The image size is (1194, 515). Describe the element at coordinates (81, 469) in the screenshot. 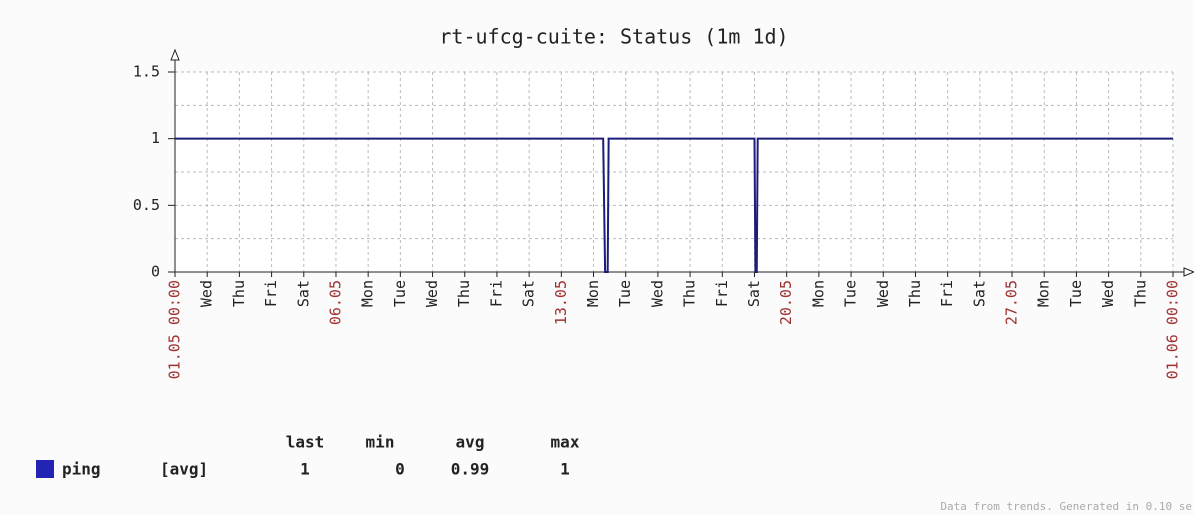

I see `legend-name: ping` at that location.